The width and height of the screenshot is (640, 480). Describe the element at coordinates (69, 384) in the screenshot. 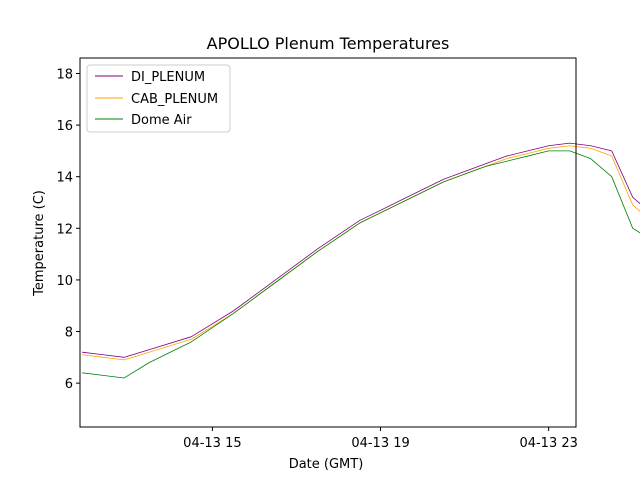

I see `y-tick-label: 6` at that location.